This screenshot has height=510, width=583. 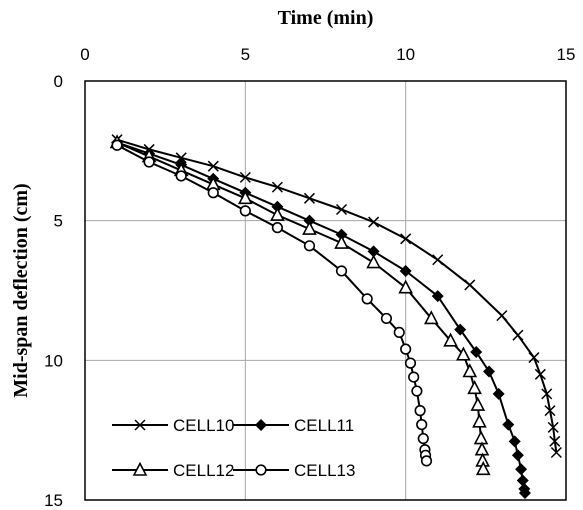 What do you see at coordinates (53, 500) in the screenshot?
I see `y-tick-label: 15` at bounding box center [53, 500].